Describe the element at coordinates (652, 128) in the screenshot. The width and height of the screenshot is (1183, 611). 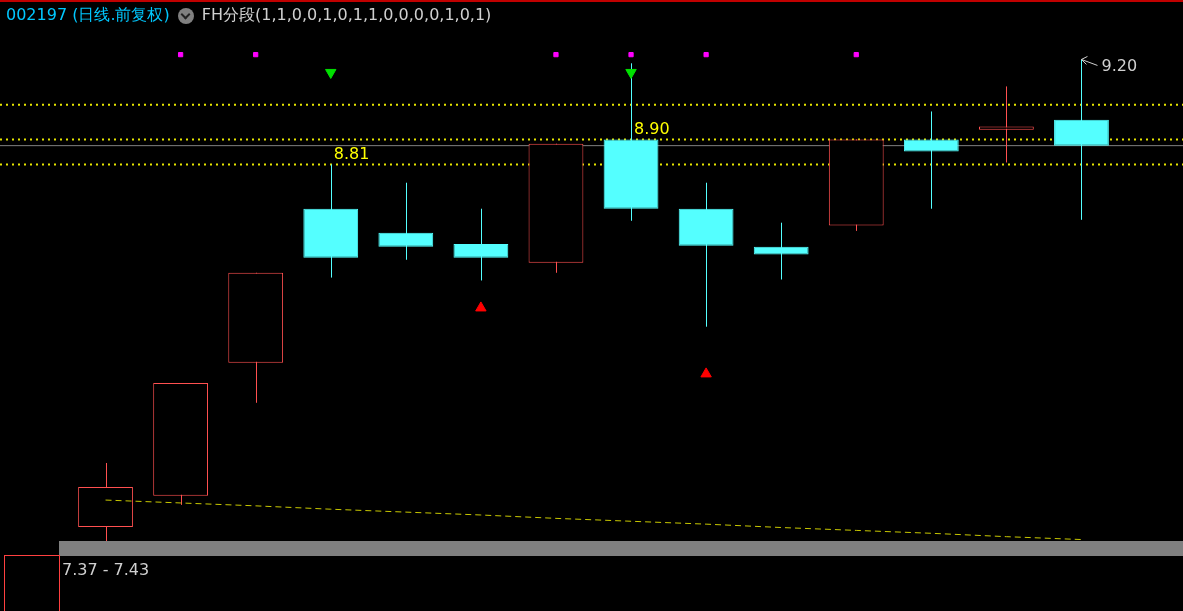
I see `annotation: 8.90` at that location.